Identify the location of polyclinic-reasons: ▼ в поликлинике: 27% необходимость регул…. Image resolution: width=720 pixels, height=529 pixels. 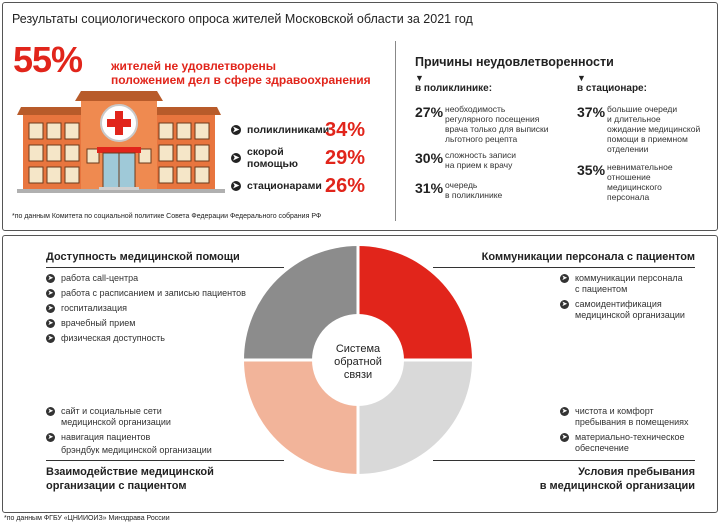
(495, 136).